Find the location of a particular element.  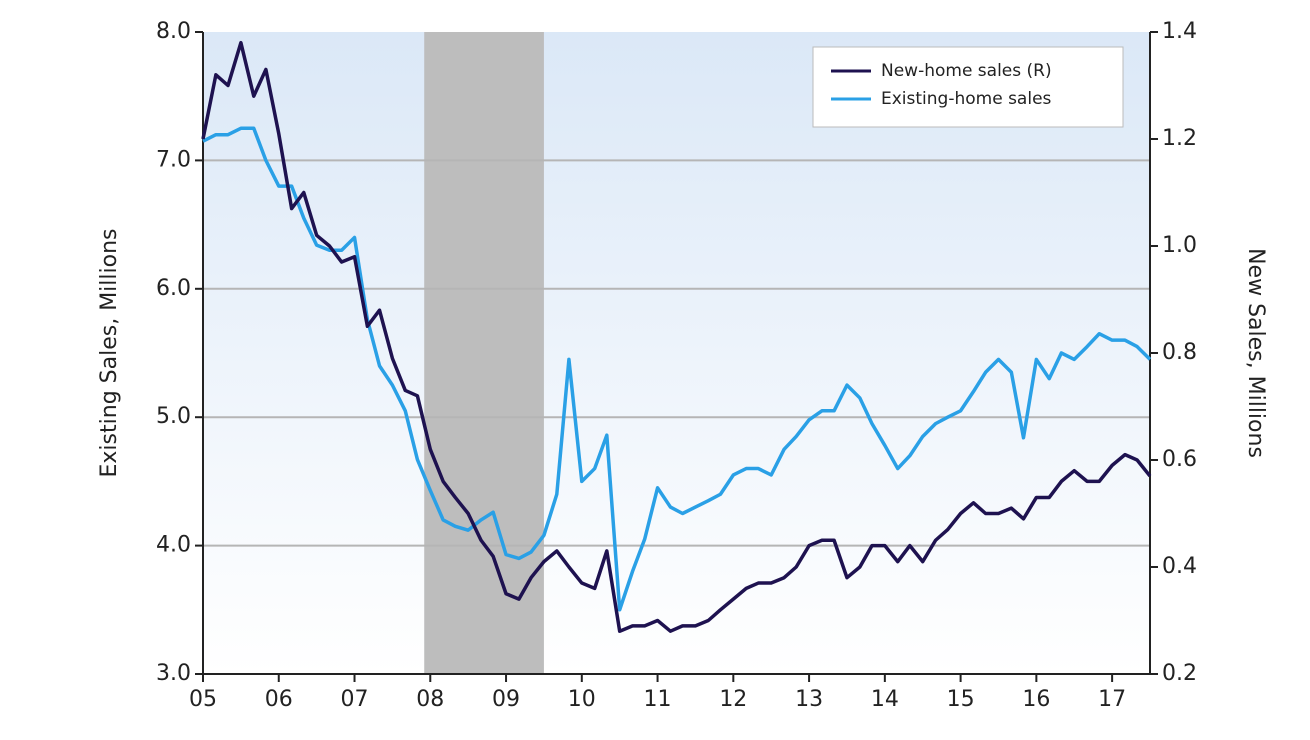

x-tick-label: 06 is located at coordinates (279, 699).